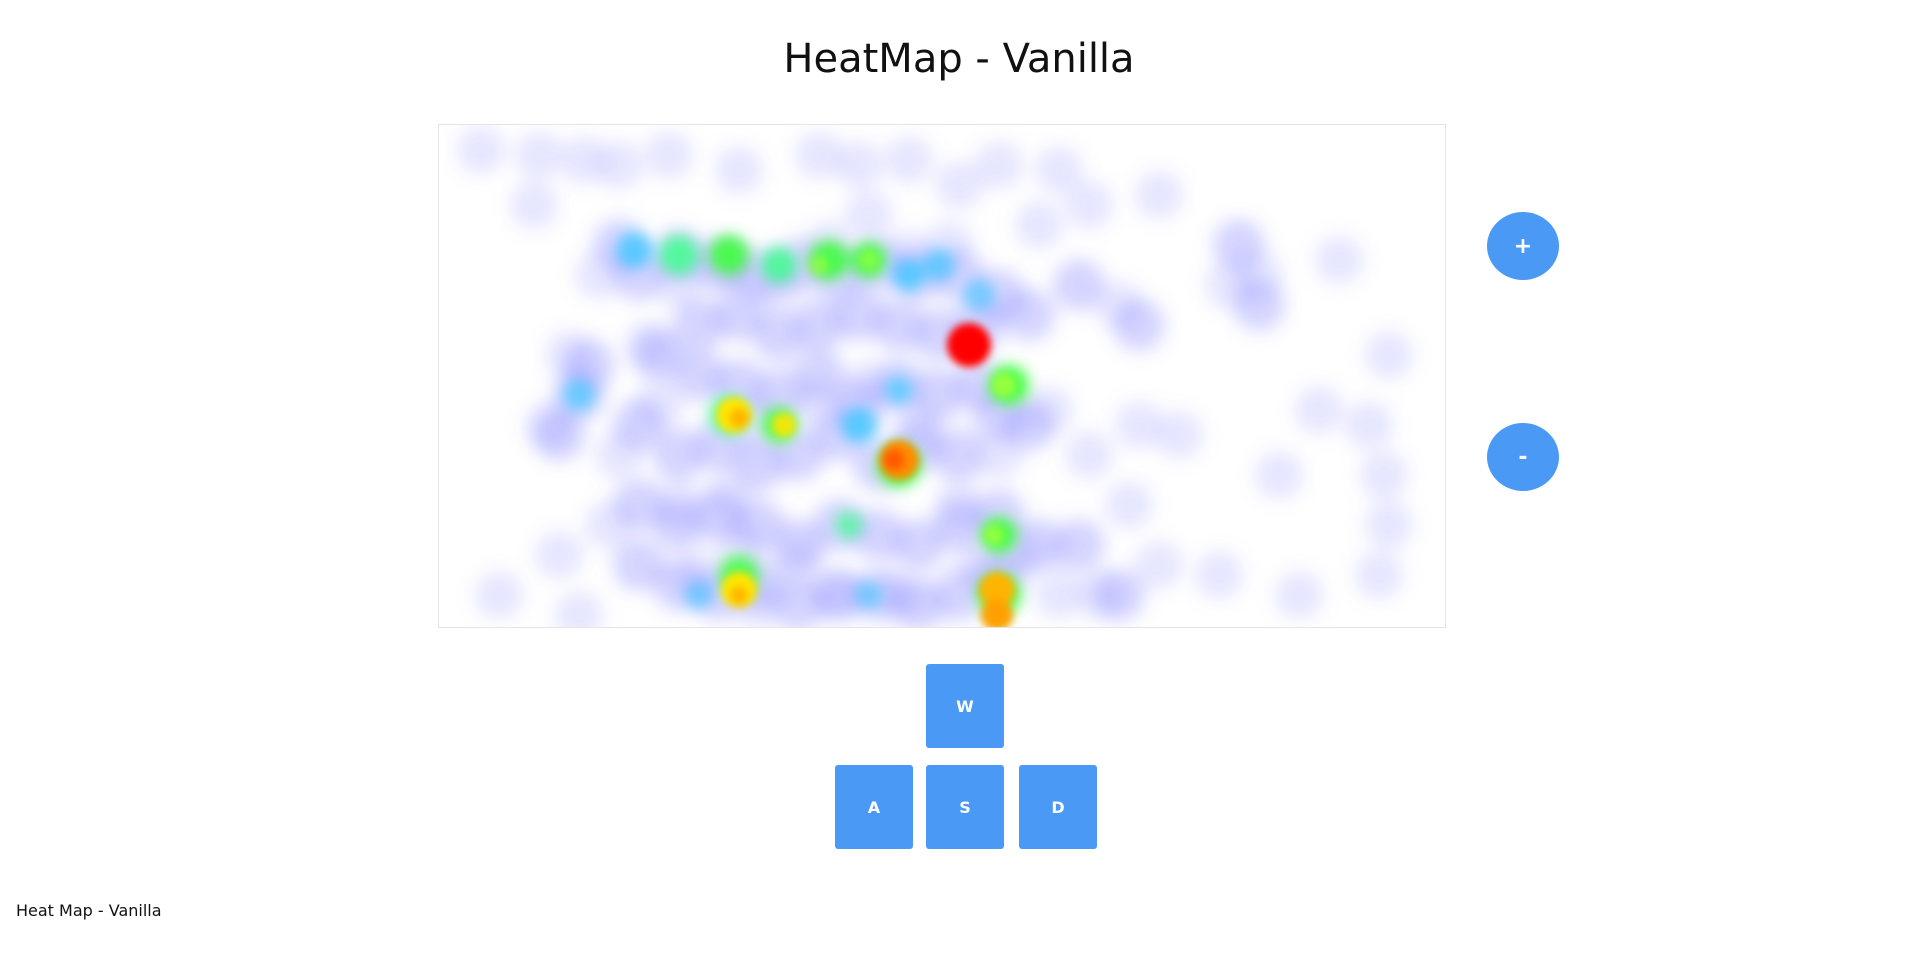 Image resolution: width=1918 pixels, height=963 pixels. What do you see at coordinates (965, 706) in the screenshot?
I see `key-w-button: W` at bounding box center [965, 706].